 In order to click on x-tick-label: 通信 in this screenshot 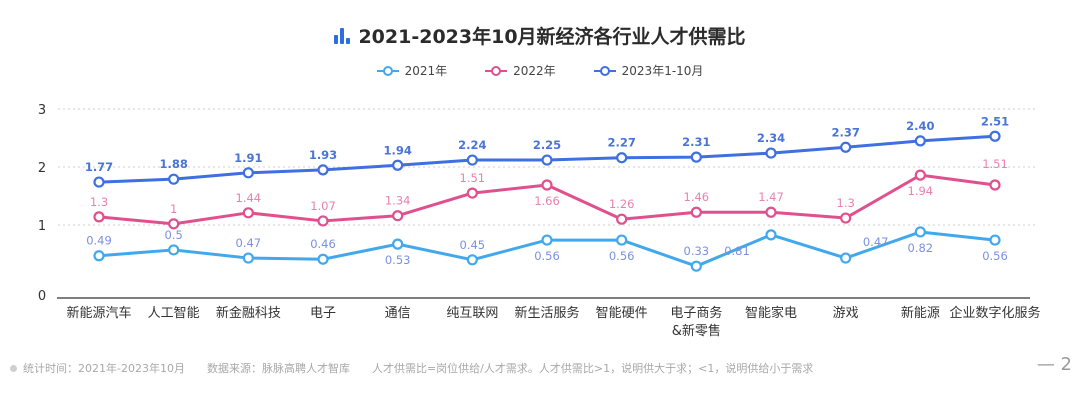, I will do `click(398, 313)`.